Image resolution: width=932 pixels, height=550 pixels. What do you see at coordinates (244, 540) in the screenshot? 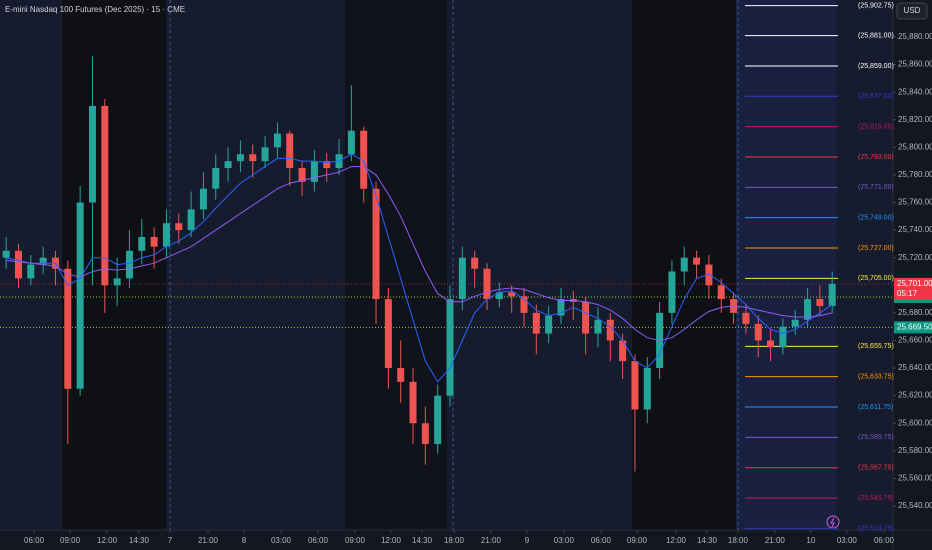
I see `x-tick-label: 8` at bounding box center [244, 540].